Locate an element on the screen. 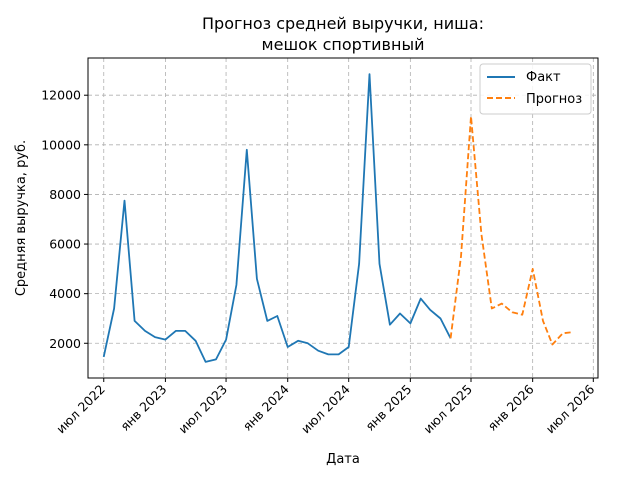  x-tick-label: янв 2023 is located at coordinates (143, 408).